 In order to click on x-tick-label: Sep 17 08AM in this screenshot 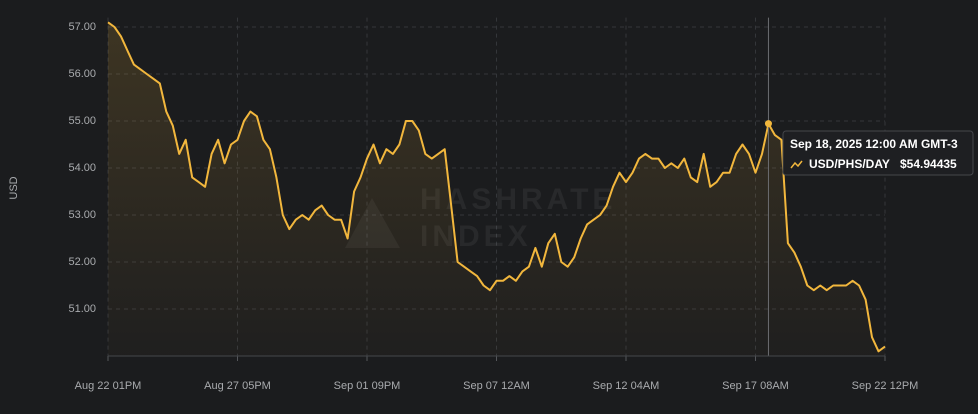, I will do `click(755, 386)`.